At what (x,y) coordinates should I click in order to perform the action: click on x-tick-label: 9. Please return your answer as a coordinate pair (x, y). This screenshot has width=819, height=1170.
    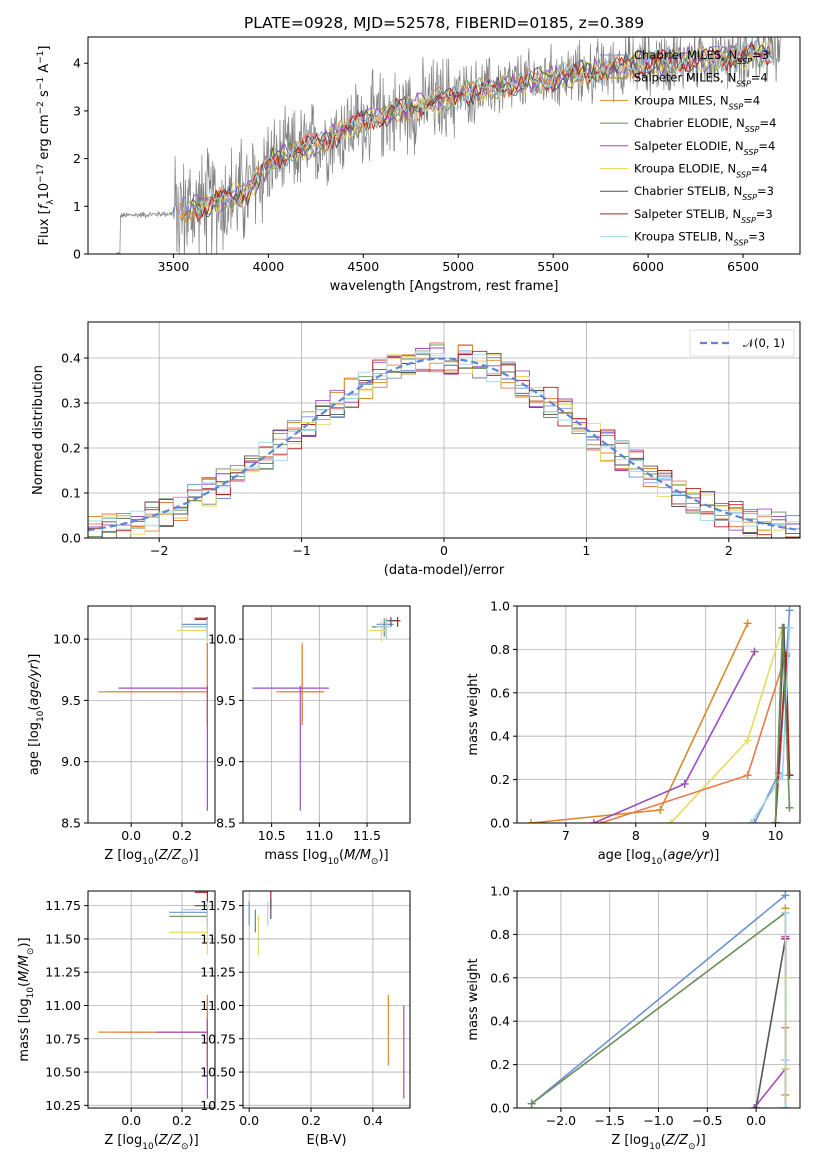
    Looking at the image, I should click on (706, 835).